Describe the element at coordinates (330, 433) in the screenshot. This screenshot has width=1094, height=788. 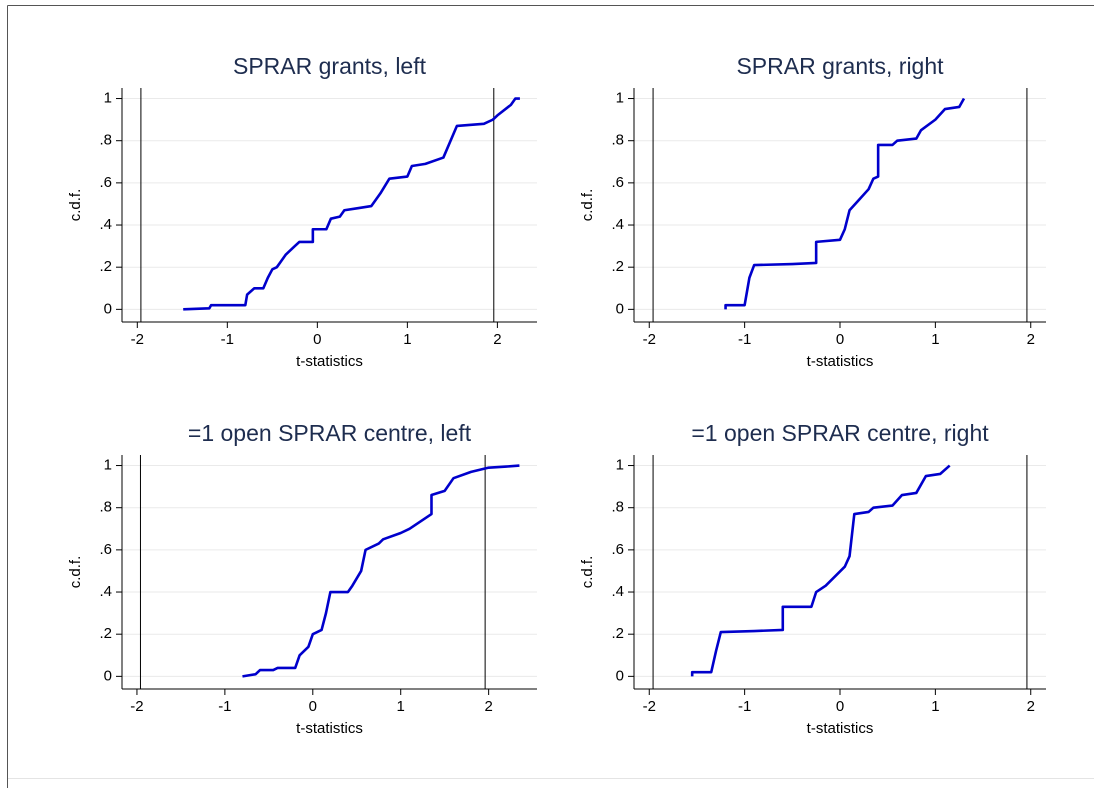
I see `panel-title: =1 open SPRAR centre, left` at that location.